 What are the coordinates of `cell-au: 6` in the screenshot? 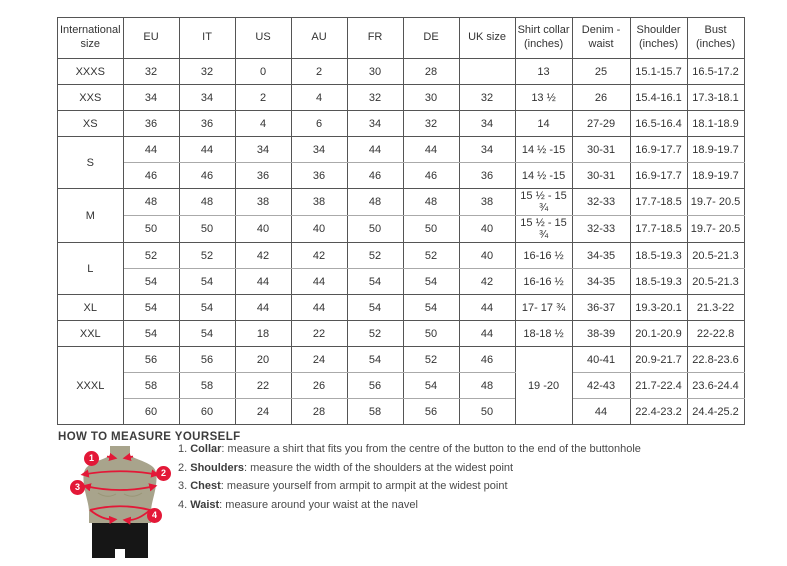 It's located at (319, 123).